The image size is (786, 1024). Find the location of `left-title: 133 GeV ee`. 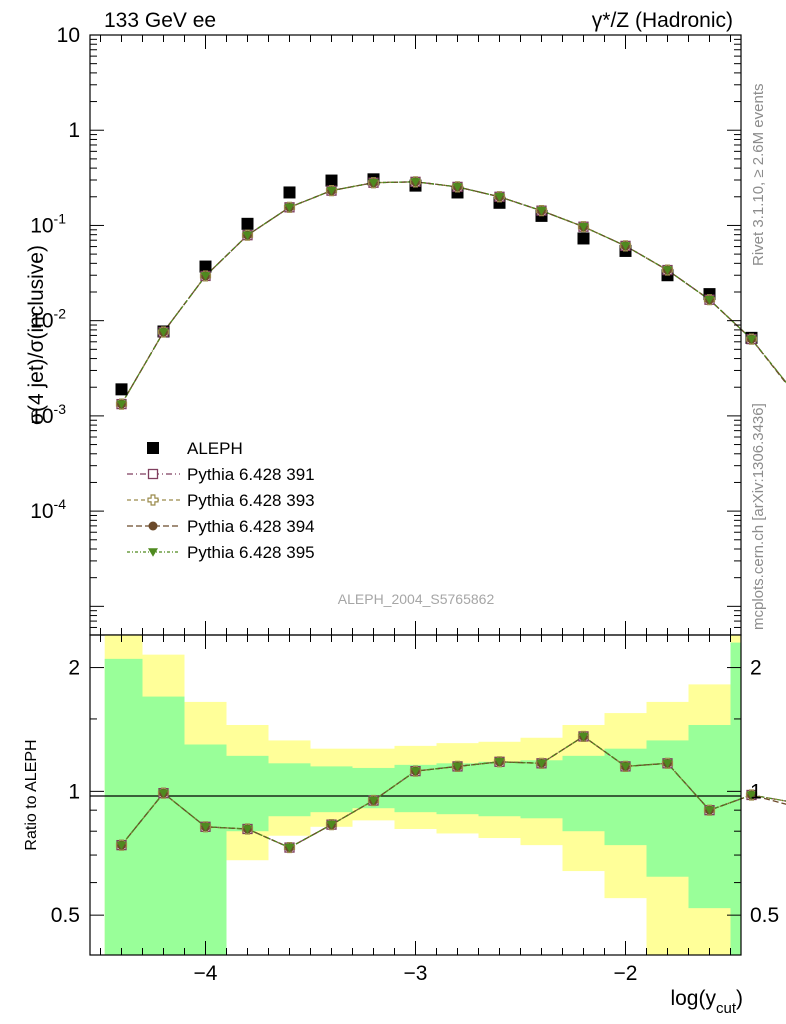

left-title: 133 GeV ee is located at coordinates (160, 20).